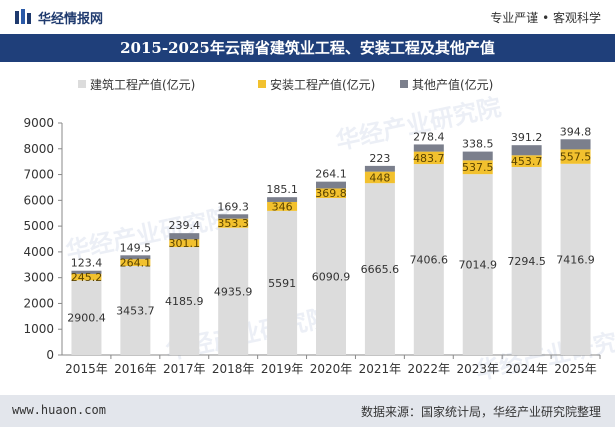 This screenshot has height=427, width=615. I want to click on x-tick-label: 2020年, so click(331, 369).